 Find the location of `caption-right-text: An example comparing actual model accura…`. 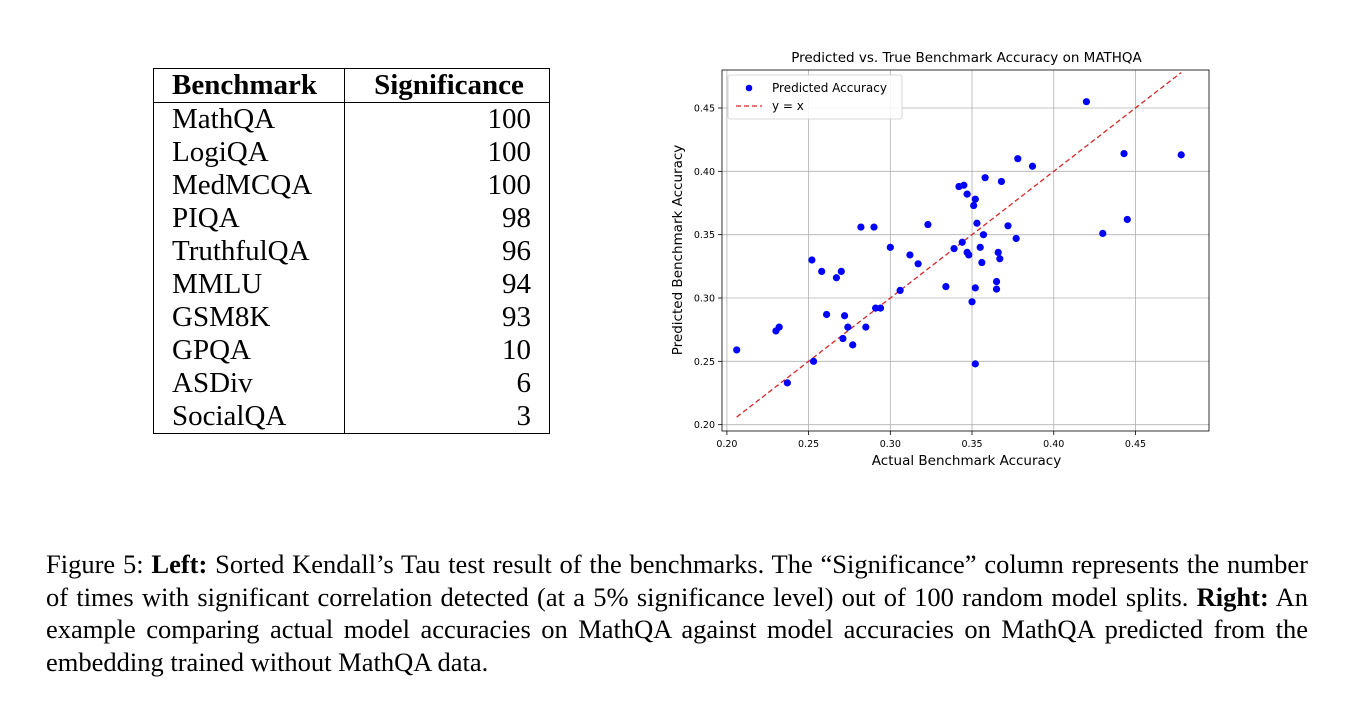

caption-right-text: An example comparing actual model accura… is located at coordinates (677, 629).